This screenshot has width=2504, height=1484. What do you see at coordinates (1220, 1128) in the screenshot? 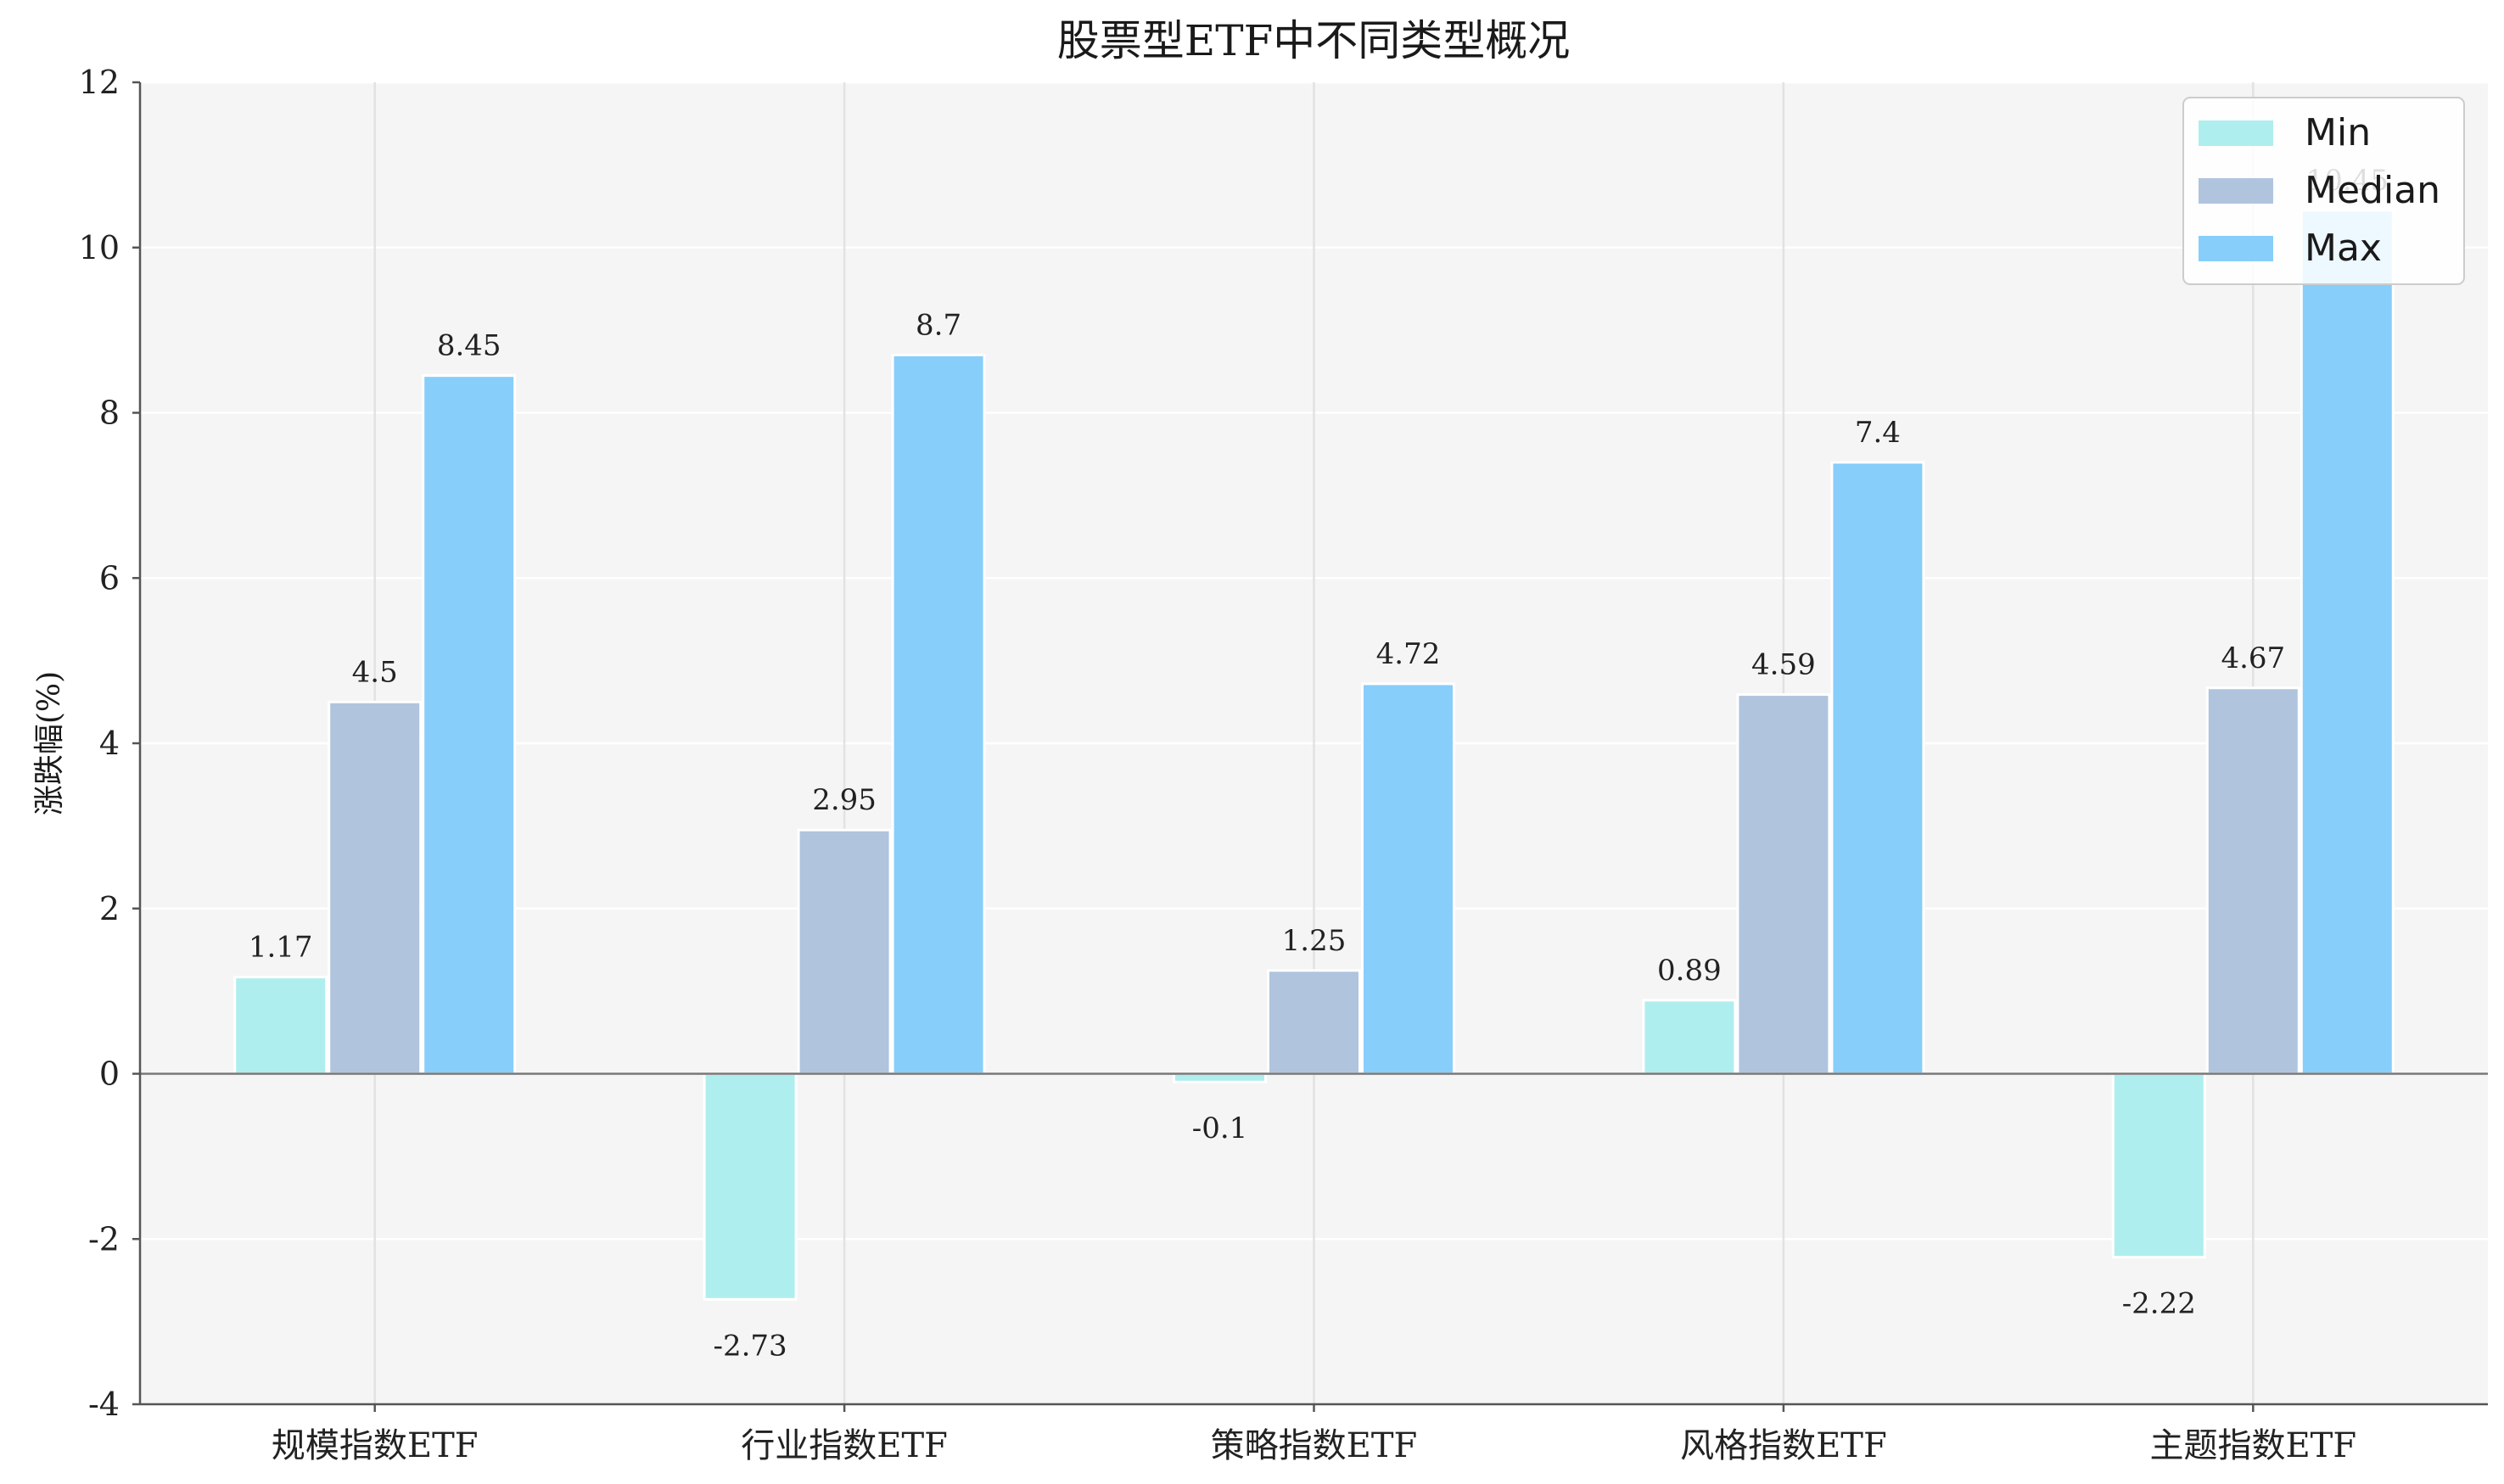
I see `data-label: -0.1` at bounding box center [1220, 1128].